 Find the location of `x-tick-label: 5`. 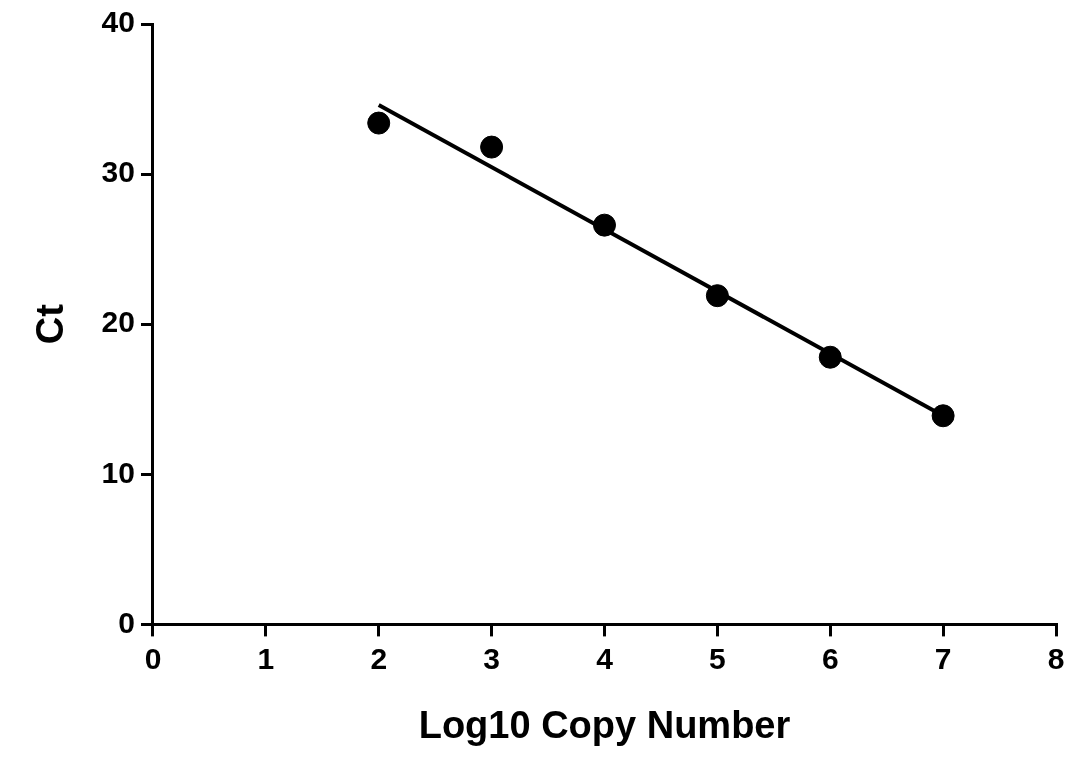

x-tick-label: 5 is located at coordinates (717, 658).